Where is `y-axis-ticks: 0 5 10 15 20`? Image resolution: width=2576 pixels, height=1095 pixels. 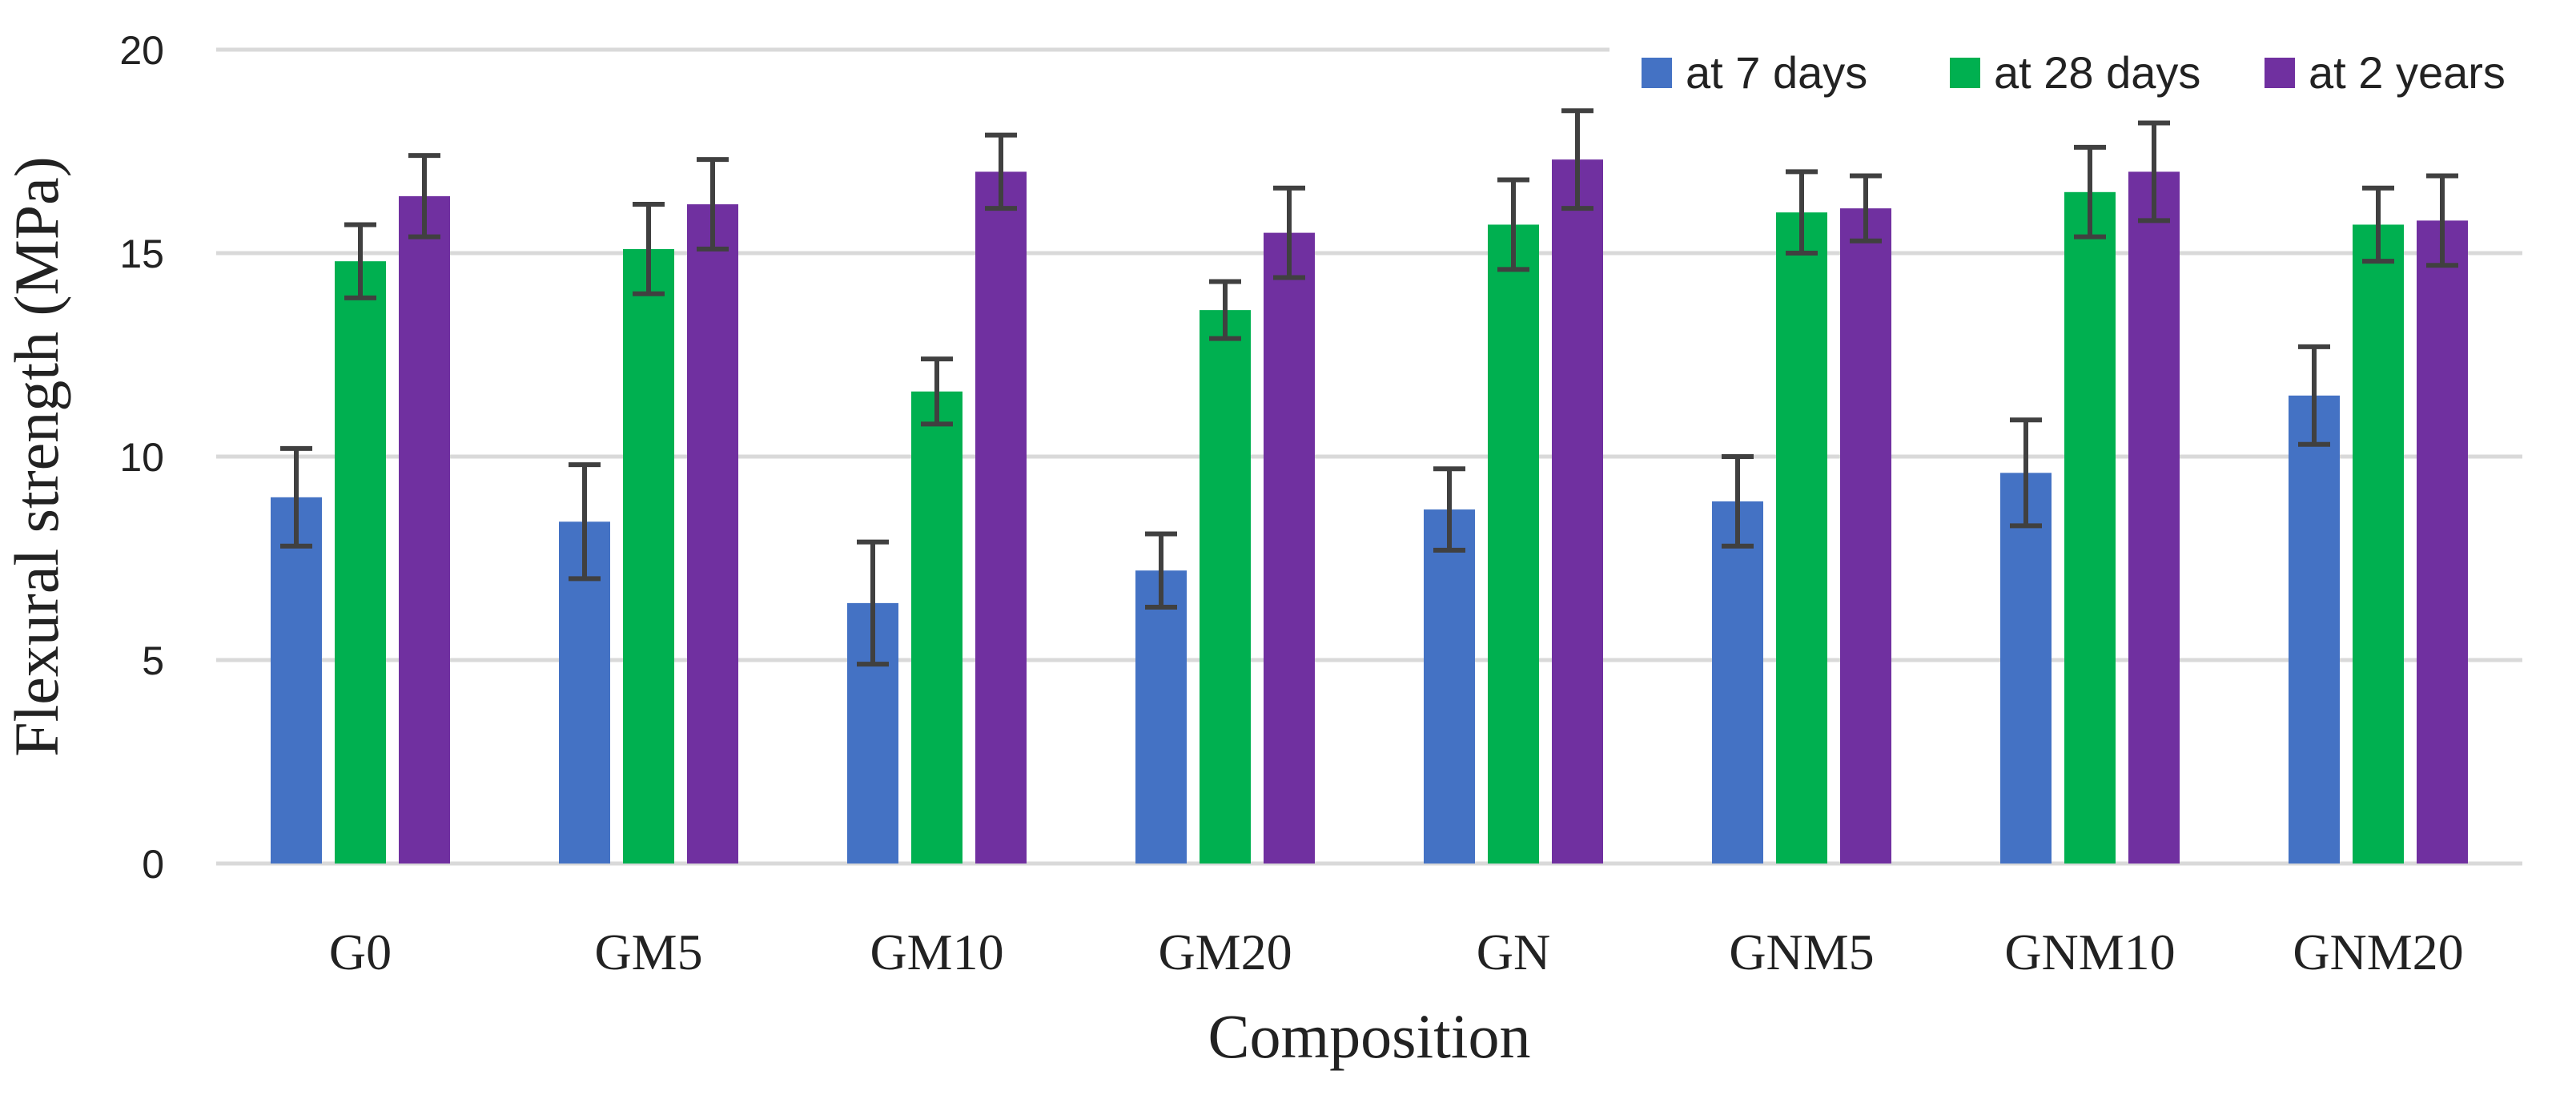
y-axis-ticks: 0 5 10 15 20 is located at coordinates (141, 457).